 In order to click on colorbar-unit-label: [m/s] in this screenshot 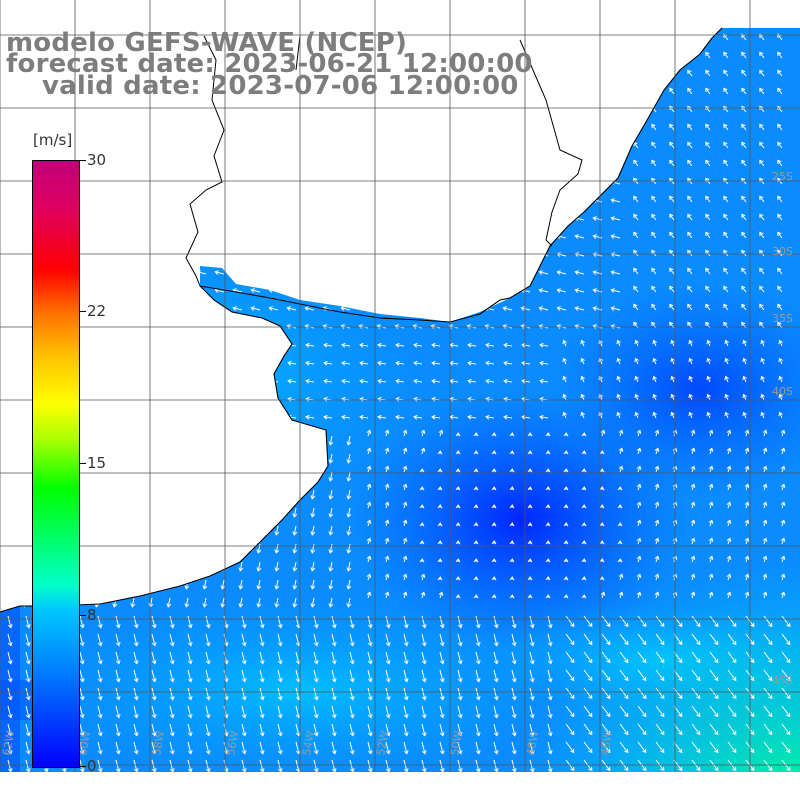, I will do `click(53, 140)`.